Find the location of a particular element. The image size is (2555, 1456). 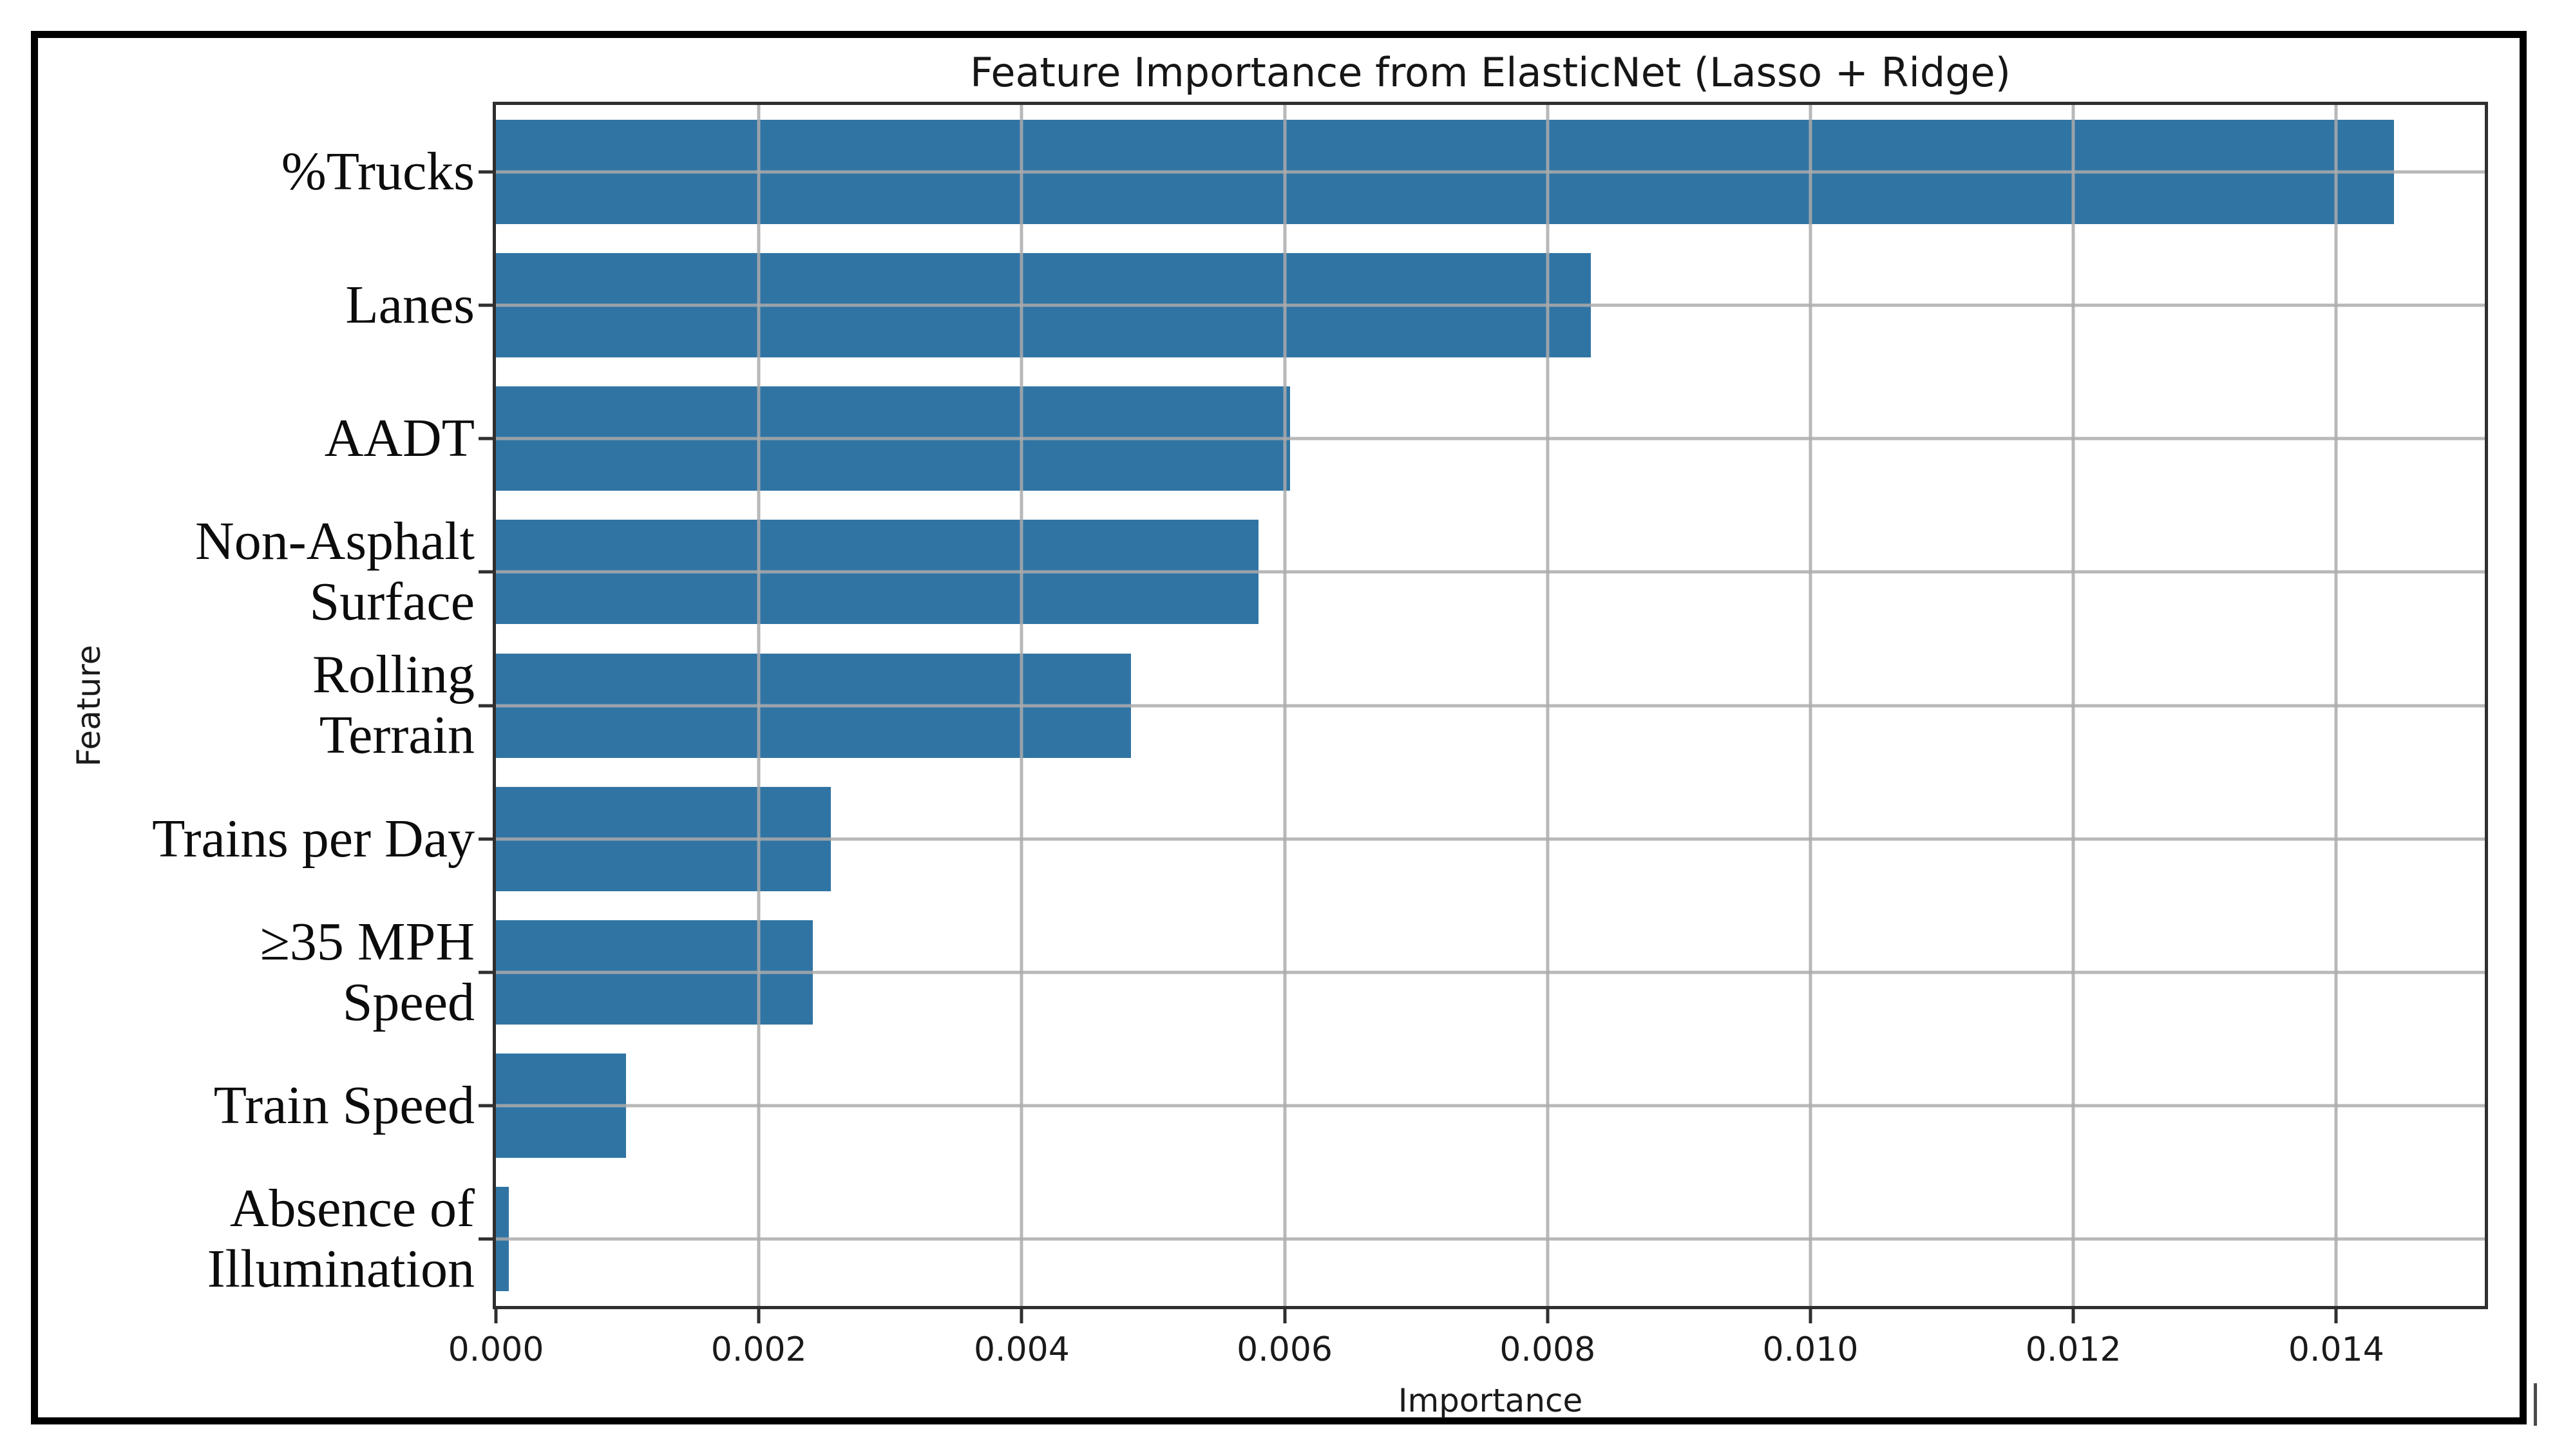

x-tick-label: 0.006 is located at coordinates (1285, 1349).